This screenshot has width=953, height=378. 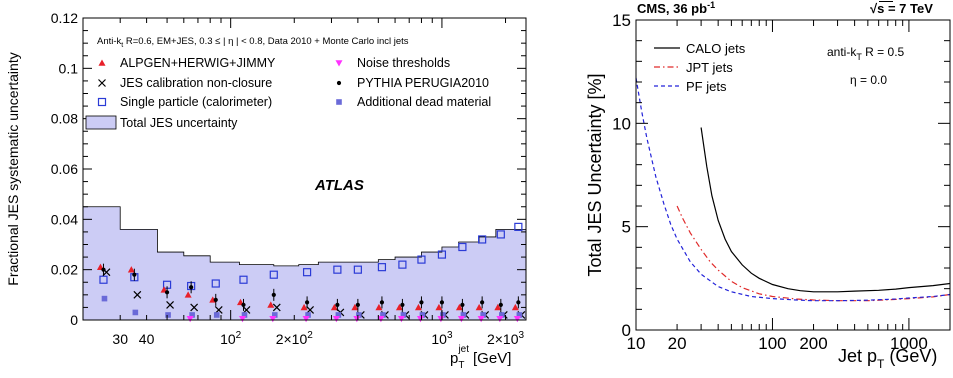 What do you see at coordinates (198, 63) in the screenshot?
I see `legend-label: ALPGEN+HERWIG+JIMMY` at bounding box center [198, 63].